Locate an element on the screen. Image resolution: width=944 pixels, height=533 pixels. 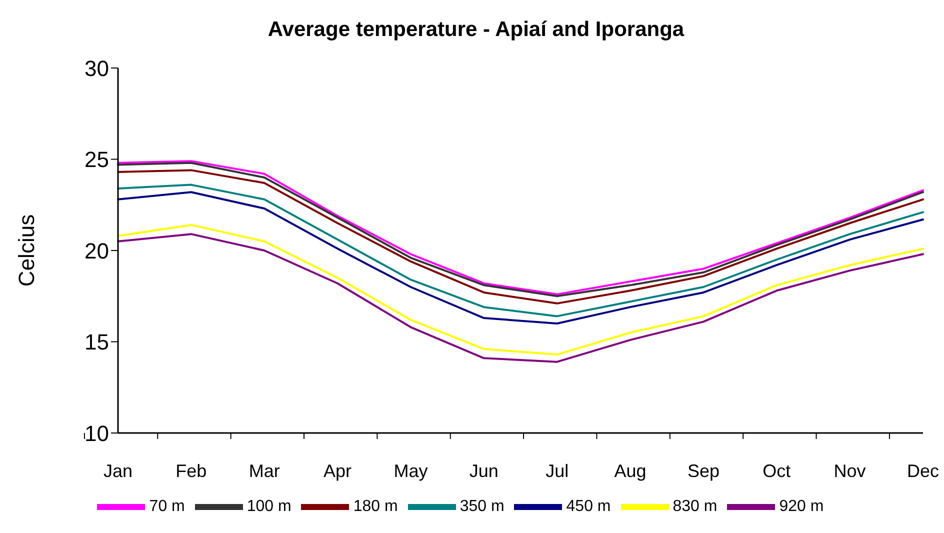
y-tick-label: 25 is located at coordinates (96, 159).